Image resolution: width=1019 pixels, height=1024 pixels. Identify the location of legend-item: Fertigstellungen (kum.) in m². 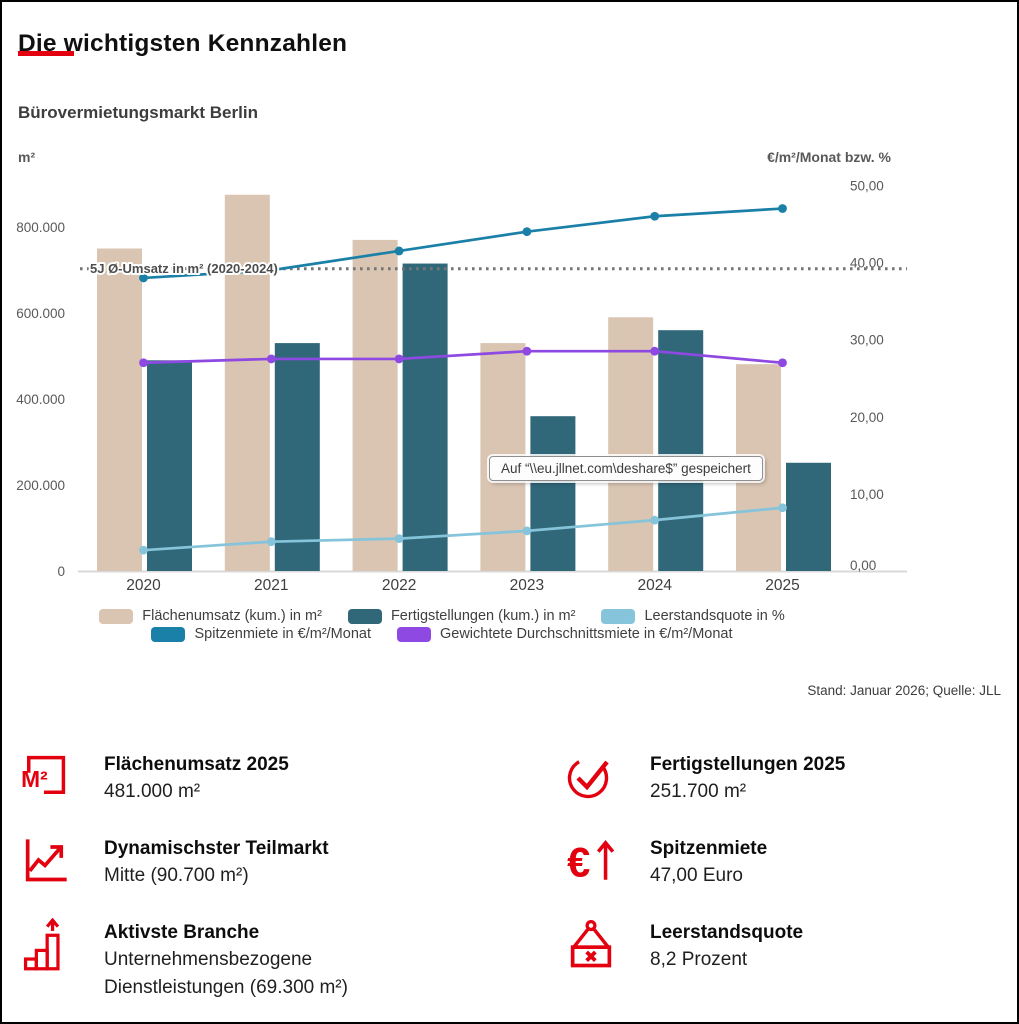
(461, 616).